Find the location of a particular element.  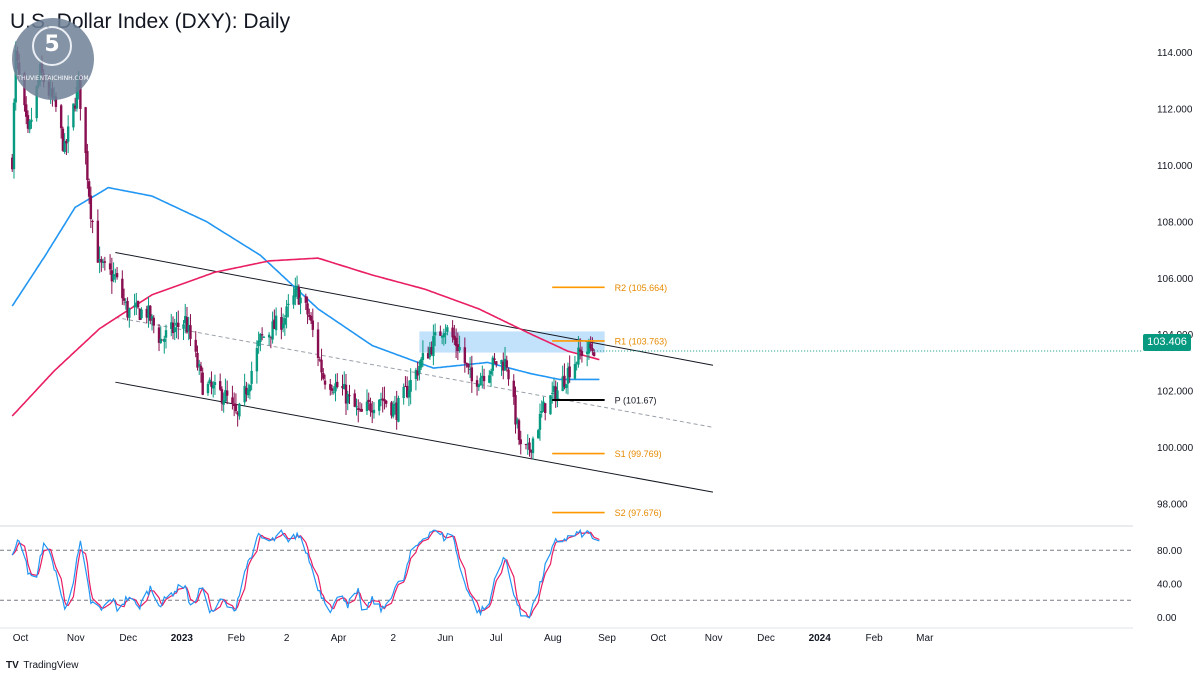

footer-brand: TV TradingView is located at coordinates (42, 665).